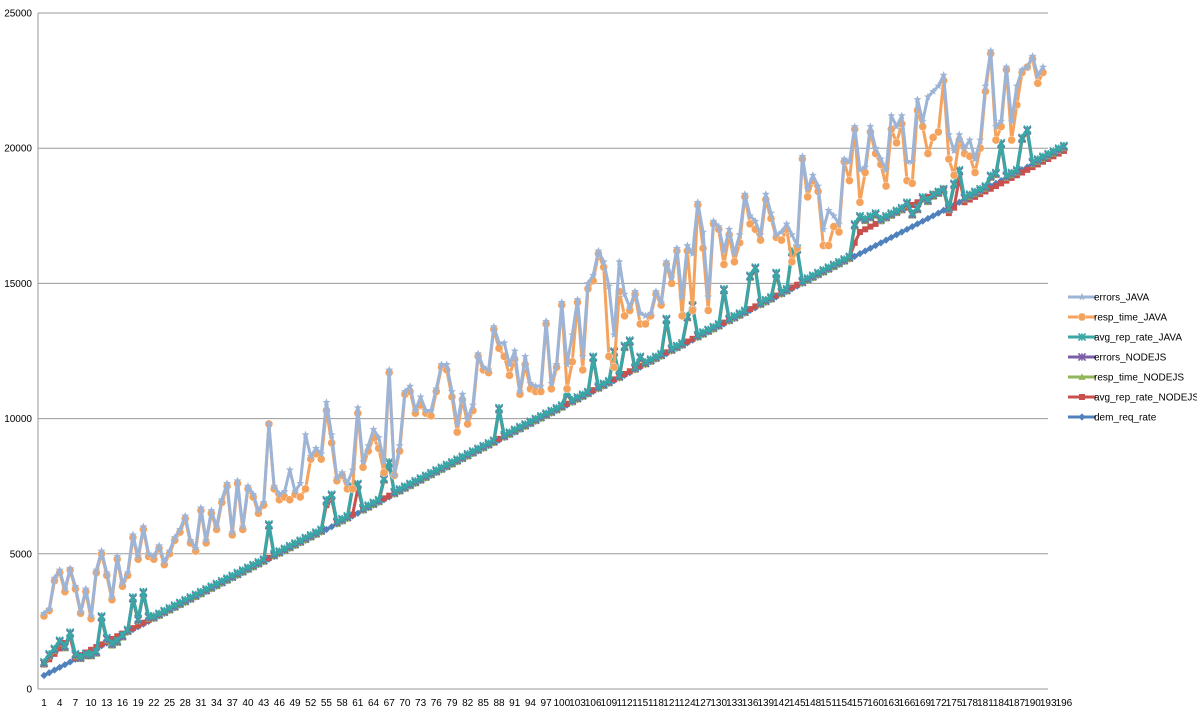 This screenshot has height=712, width=1197. I want to click on y-tick-label: 0, so click(29, 690).